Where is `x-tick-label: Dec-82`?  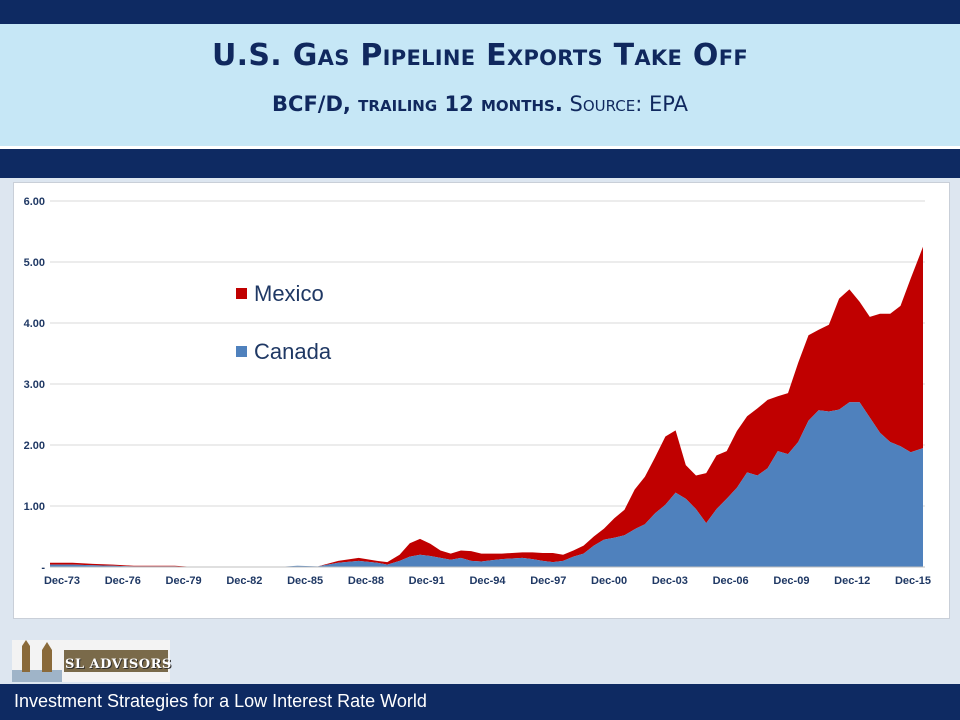 x-tick-label: Dec-82 is located at coordinates (244, 581).